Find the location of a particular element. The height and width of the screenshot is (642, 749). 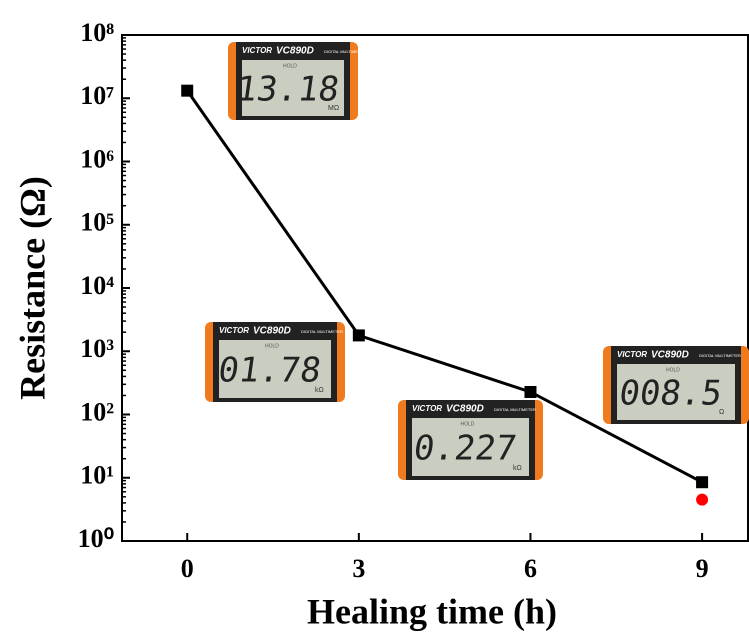

multimeter-reading: 0.227 is located at coordinates (465, 449).